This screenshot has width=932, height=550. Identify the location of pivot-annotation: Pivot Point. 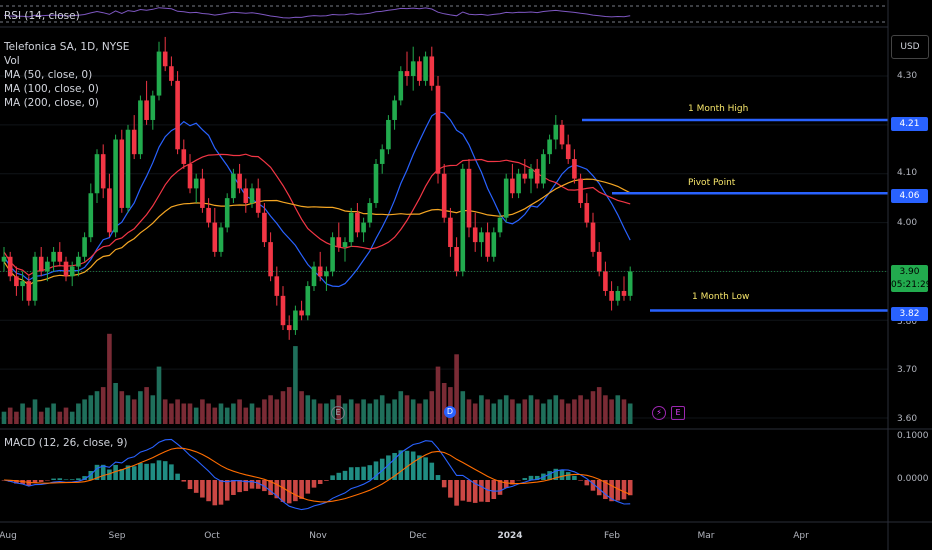
(712, 183).